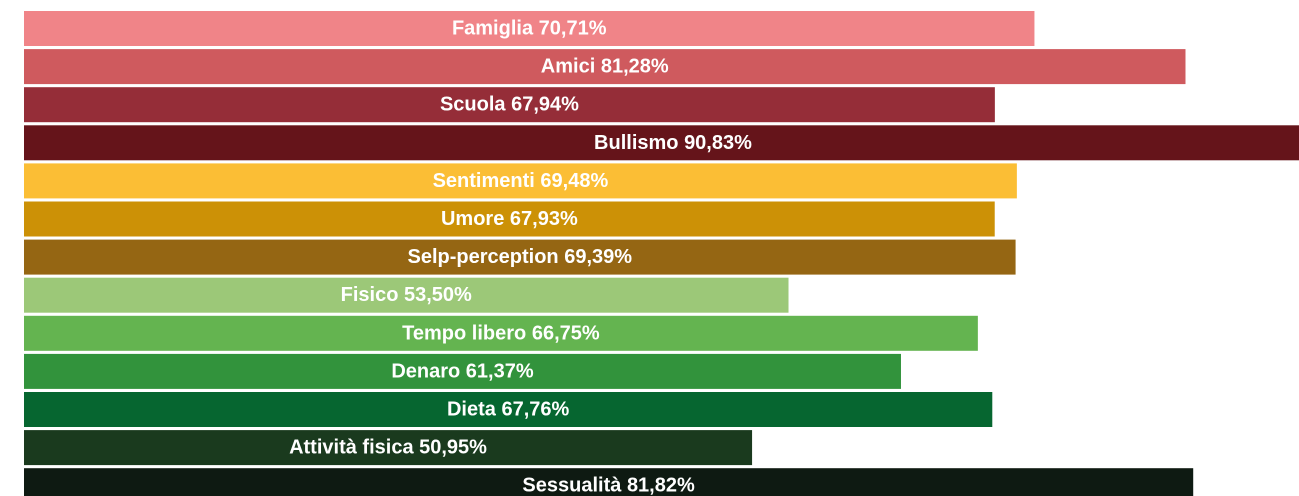 The width and height of the screenshot is (1299, 496). What do you see at coordinates (438, 295) in the screenshot?
I see `value-label: 53,50%` at bounding box center [438, 295].